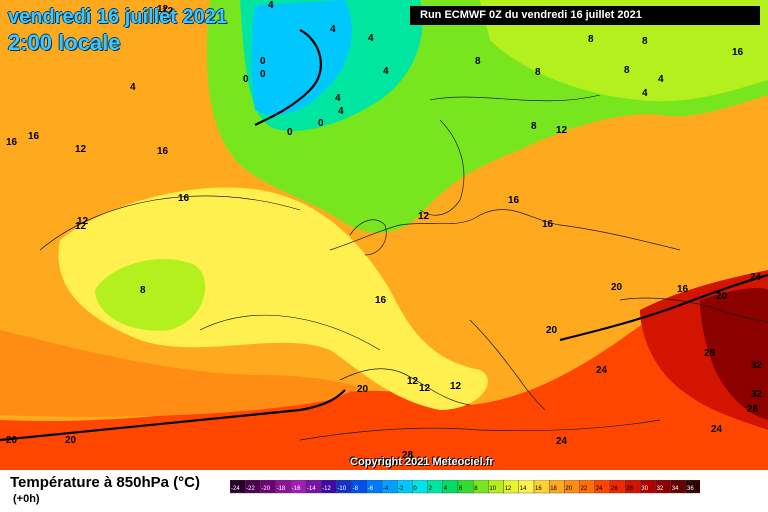  Describe the element at coordinates (505, 230) in the screenshot. I see `coastline-europe` at that location.